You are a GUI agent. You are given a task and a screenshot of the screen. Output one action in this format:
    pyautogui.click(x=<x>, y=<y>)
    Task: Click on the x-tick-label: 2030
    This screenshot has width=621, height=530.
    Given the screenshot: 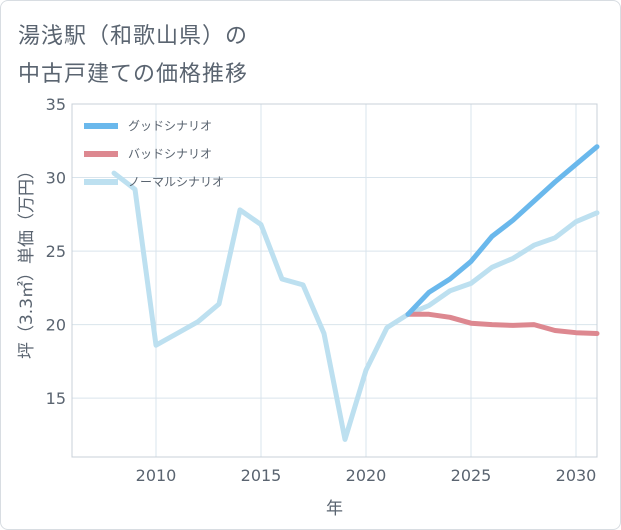 What is the action you would take?
    pyautogui.click(x=576, y=475)
    